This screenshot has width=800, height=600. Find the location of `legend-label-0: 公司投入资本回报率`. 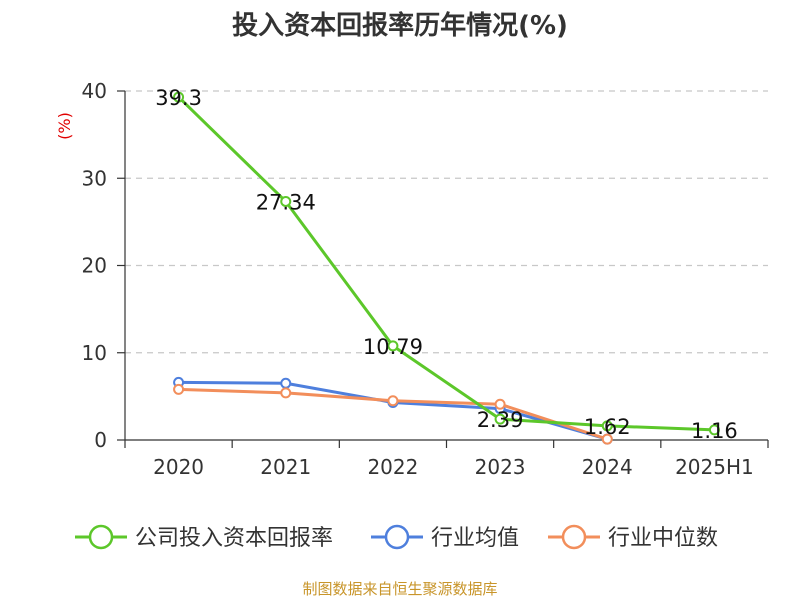

legend-label-0: 公司投入资本回报率 is located at coordinates (234, 538).